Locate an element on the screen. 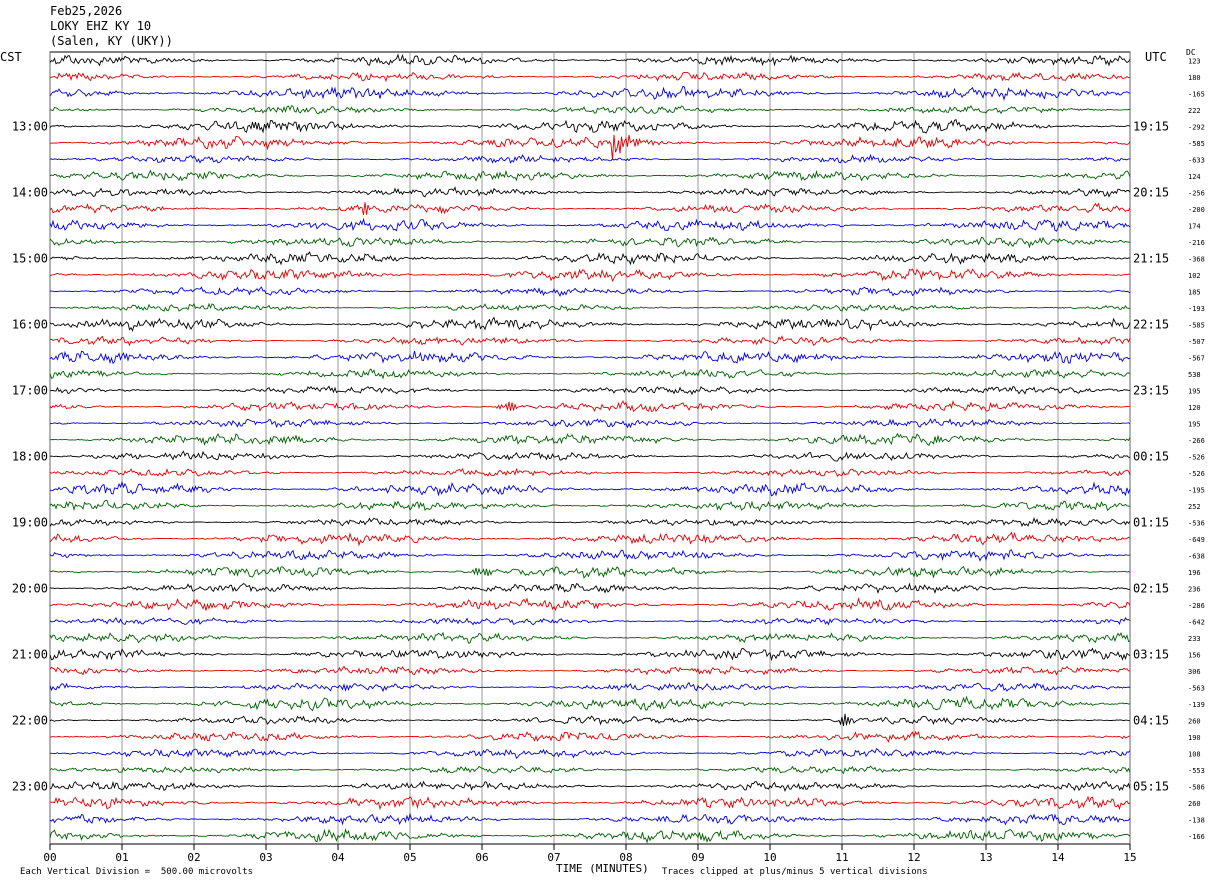 The image size is (1210, 886). utc-hour-label: 04:15 is located at coordinates (1151, 720).